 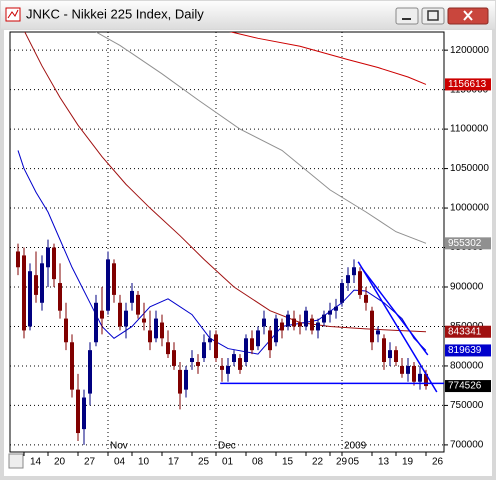 I want to click on x-tick-label: 01, so click(x=228, y=462).